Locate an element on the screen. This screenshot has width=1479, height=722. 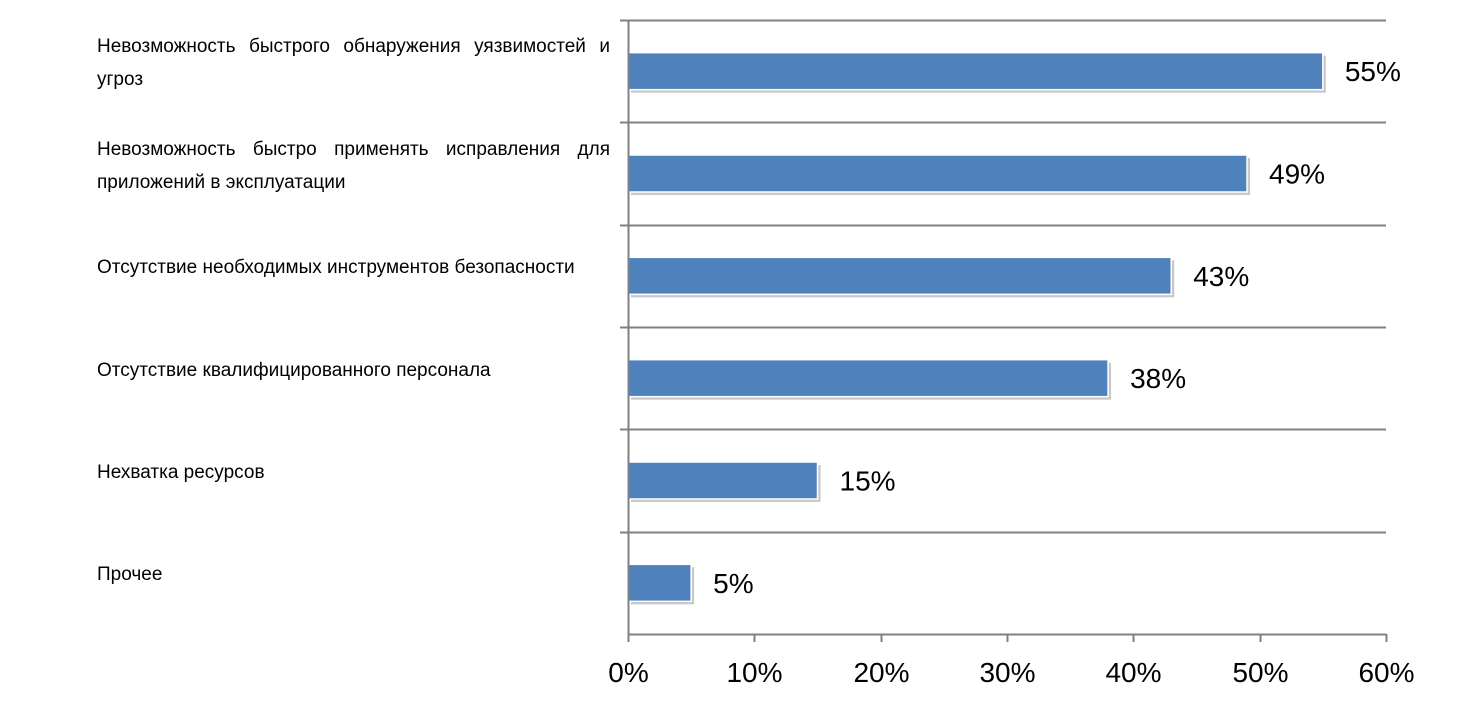
category-label: Отсутствие квалифицированного персонала is located at coordinates (294, 370).